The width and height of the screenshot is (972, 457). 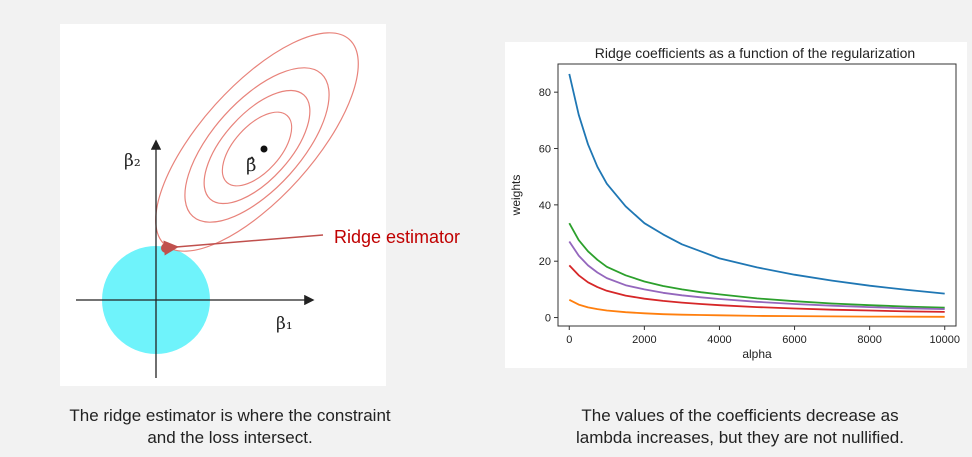 What do you see at coordinates (251, 165) in the screenshot?
I see `beta-hat-label: β̂` at bounding box center [251, 165].